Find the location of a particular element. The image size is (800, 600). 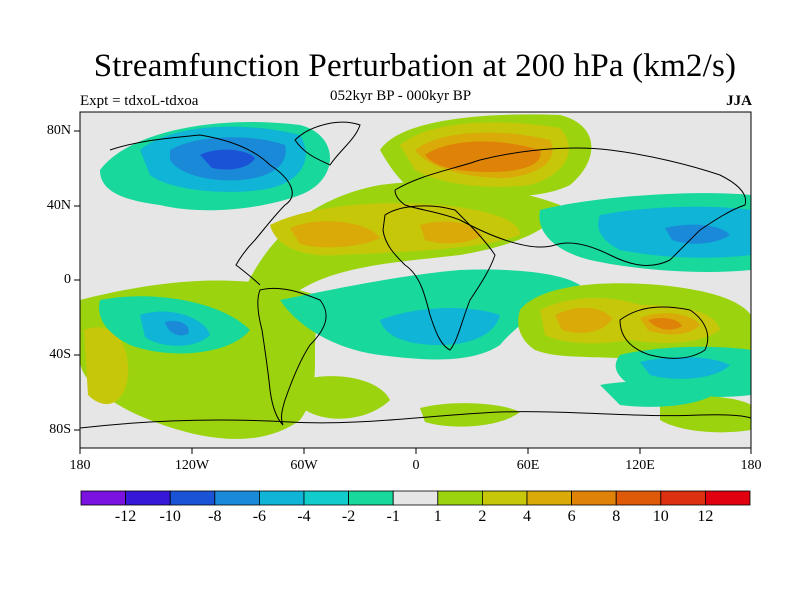

lat-label-0: 0 is located at coordinates (67, 279).